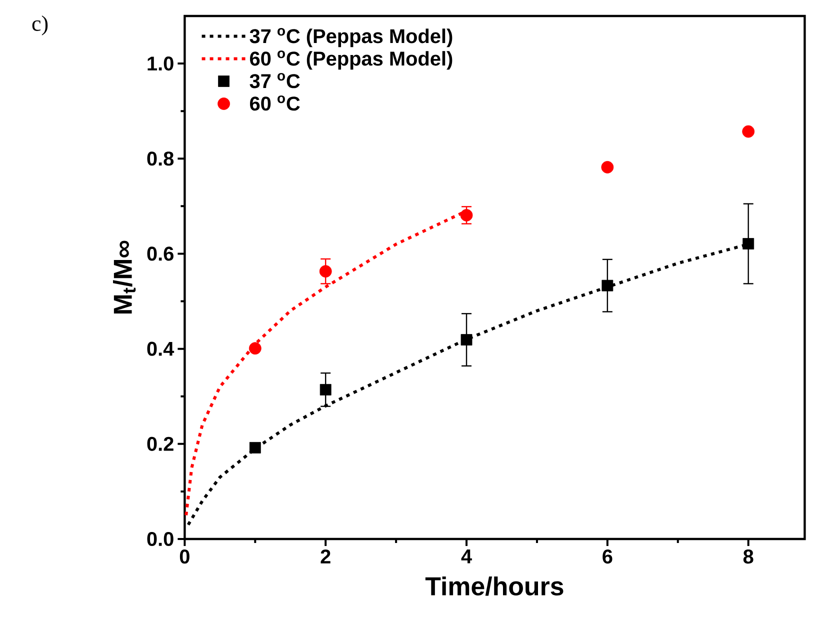  Describe the element at coordinates (124, 277) in the screenshot. I see `y-axis-title: M$_{t}$/M∞` at that location.